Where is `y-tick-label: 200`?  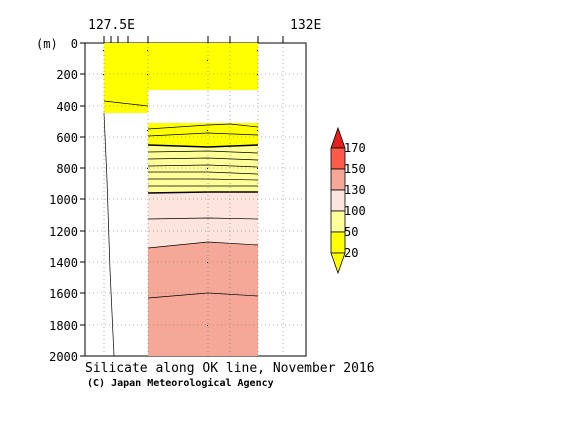 y-tick-label: 200 is located at coordinates (67, 75).